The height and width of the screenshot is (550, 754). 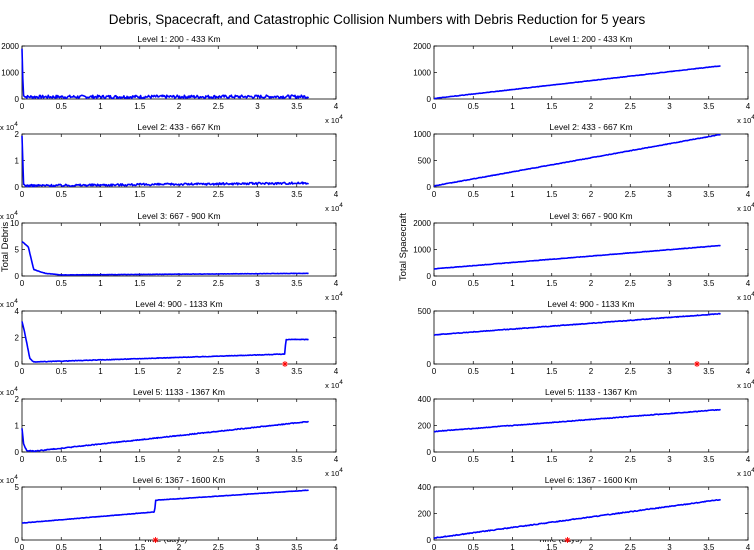 I want to click on panel-title: Level 4: 900 - 1133 Km, so click(x=590, y=304).